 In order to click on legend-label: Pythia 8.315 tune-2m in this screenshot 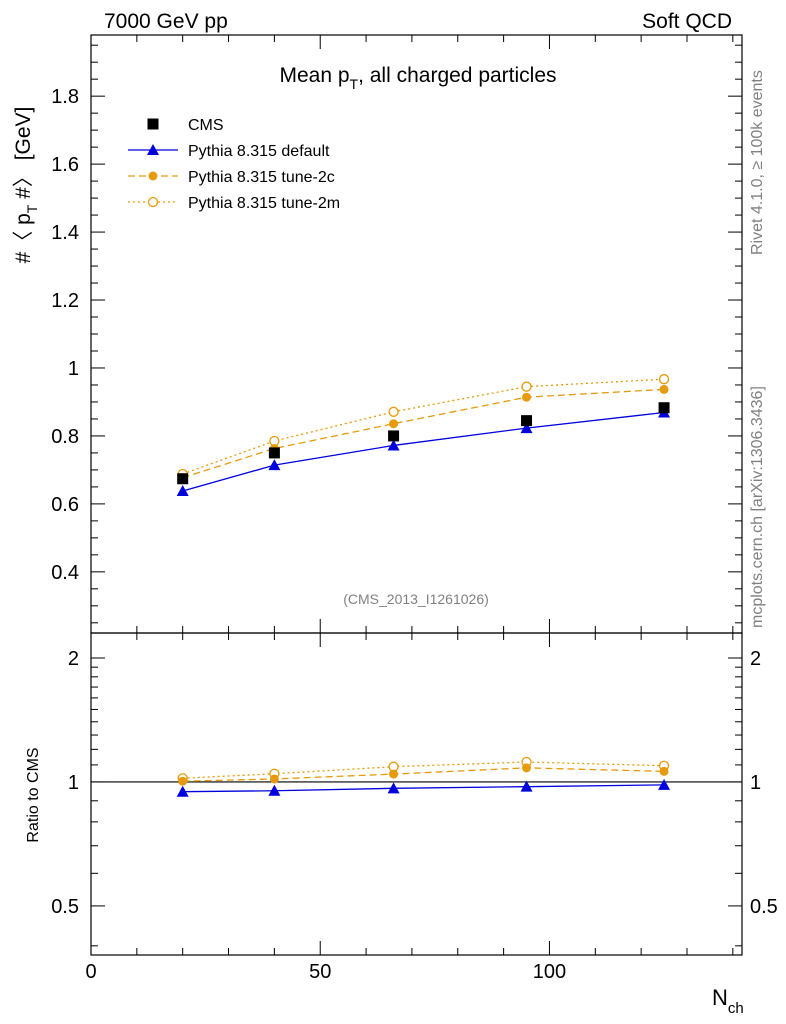, I will do `click(264, 203)`.